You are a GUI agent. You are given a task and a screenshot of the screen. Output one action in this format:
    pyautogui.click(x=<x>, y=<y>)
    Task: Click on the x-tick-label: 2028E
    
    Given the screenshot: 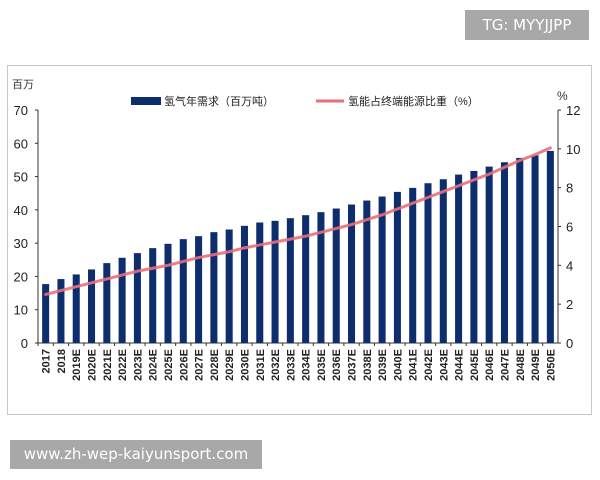 What is the action you would take?
    pyautogui.click(x=215, y=365)
    